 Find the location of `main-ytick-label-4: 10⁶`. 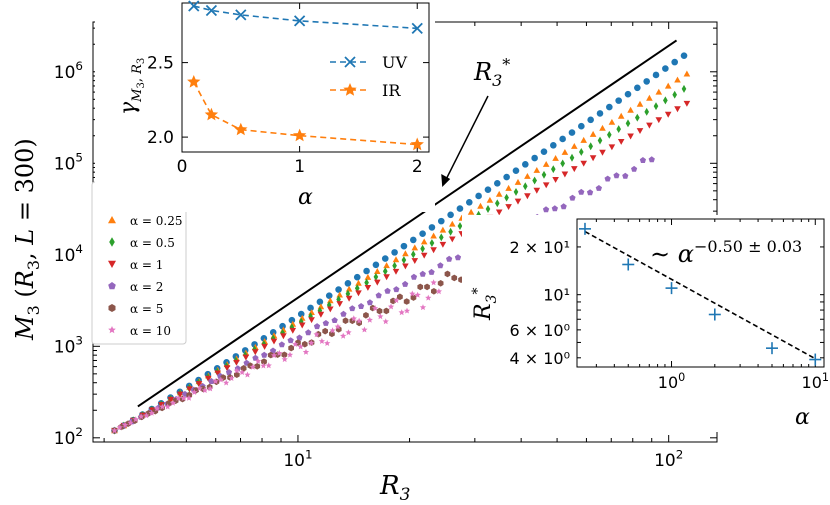

main-ytick-label-4: 10⁶ is located at coordinates (68, 71).